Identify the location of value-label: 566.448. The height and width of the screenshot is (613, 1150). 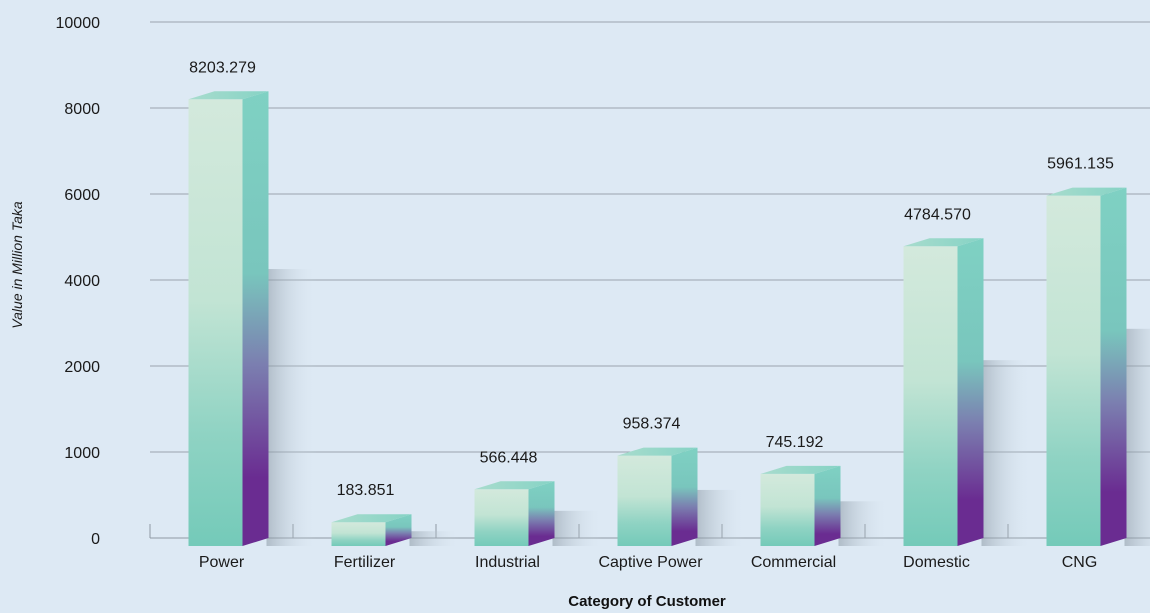
(509, 457).